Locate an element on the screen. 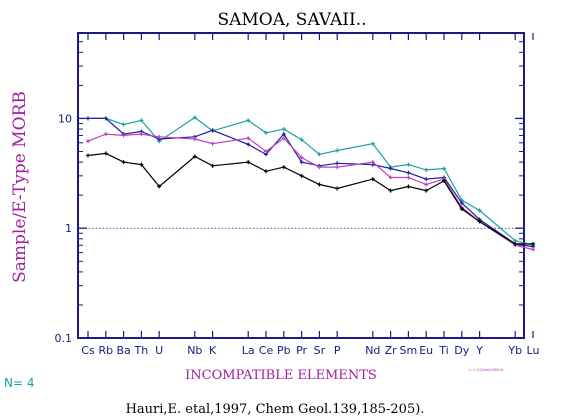 The height and width of the screenshot is (420, 561). x-tick-label: Eu is located at coordinates (426, 350).